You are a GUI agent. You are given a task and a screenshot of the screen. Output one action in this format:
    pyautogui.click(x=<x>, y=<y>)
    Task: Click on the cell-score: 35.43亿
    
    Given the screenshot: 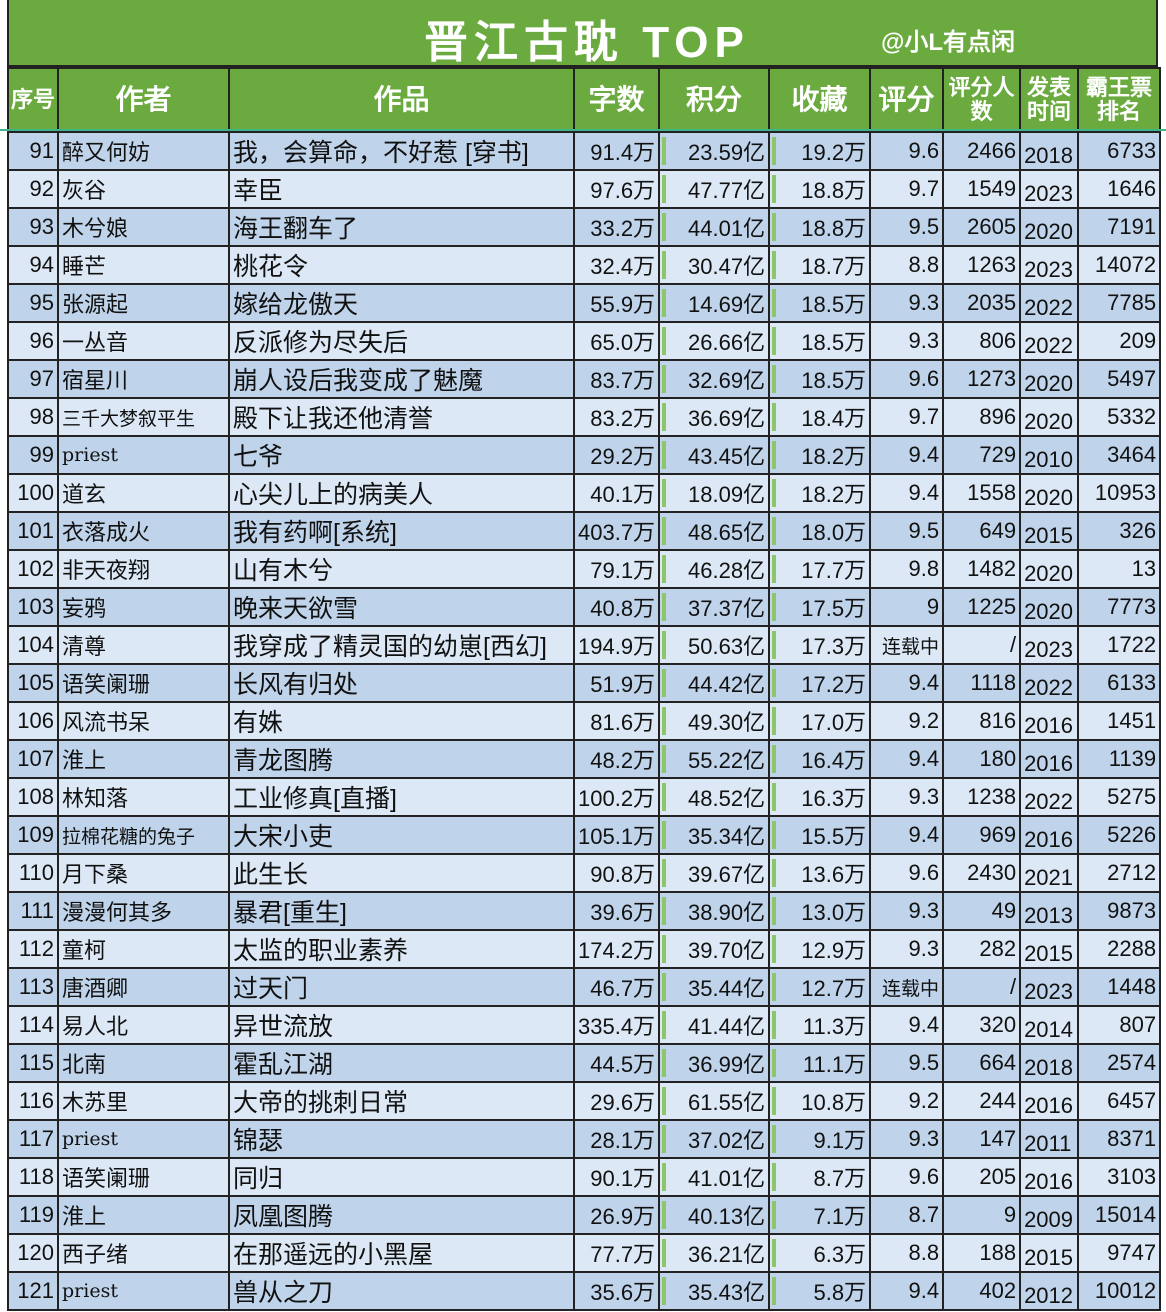 What is the action you would take?
    pyautogui.click(x=714, y=1291)
    